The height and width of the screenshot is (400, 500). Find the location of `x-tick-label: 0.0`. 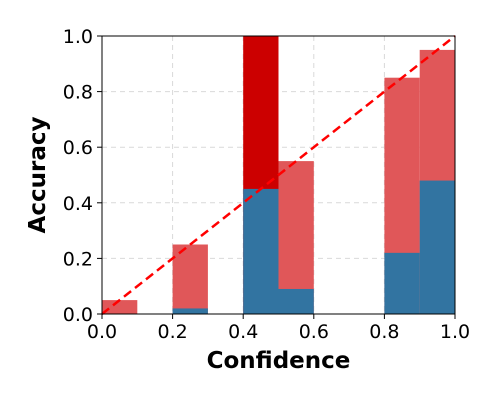

x-tick-label: 0.0 is located at coordinates (102, 332).